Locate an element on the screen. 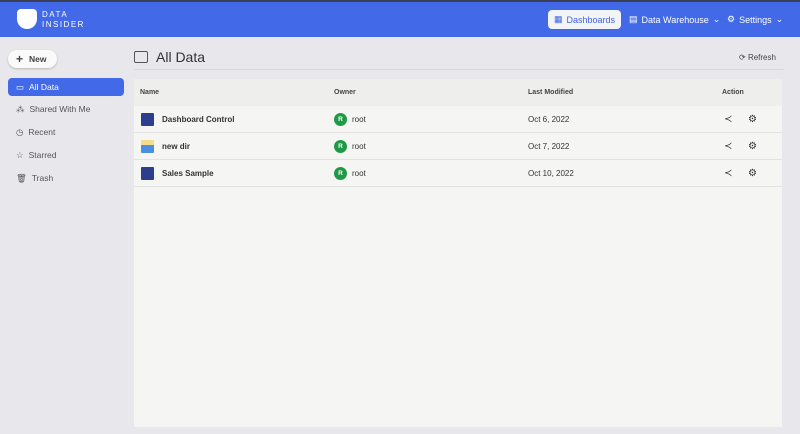 The height and width of the screenshot is (434, 800). clock-icon: ◷ is located at coordinates (20, 131).